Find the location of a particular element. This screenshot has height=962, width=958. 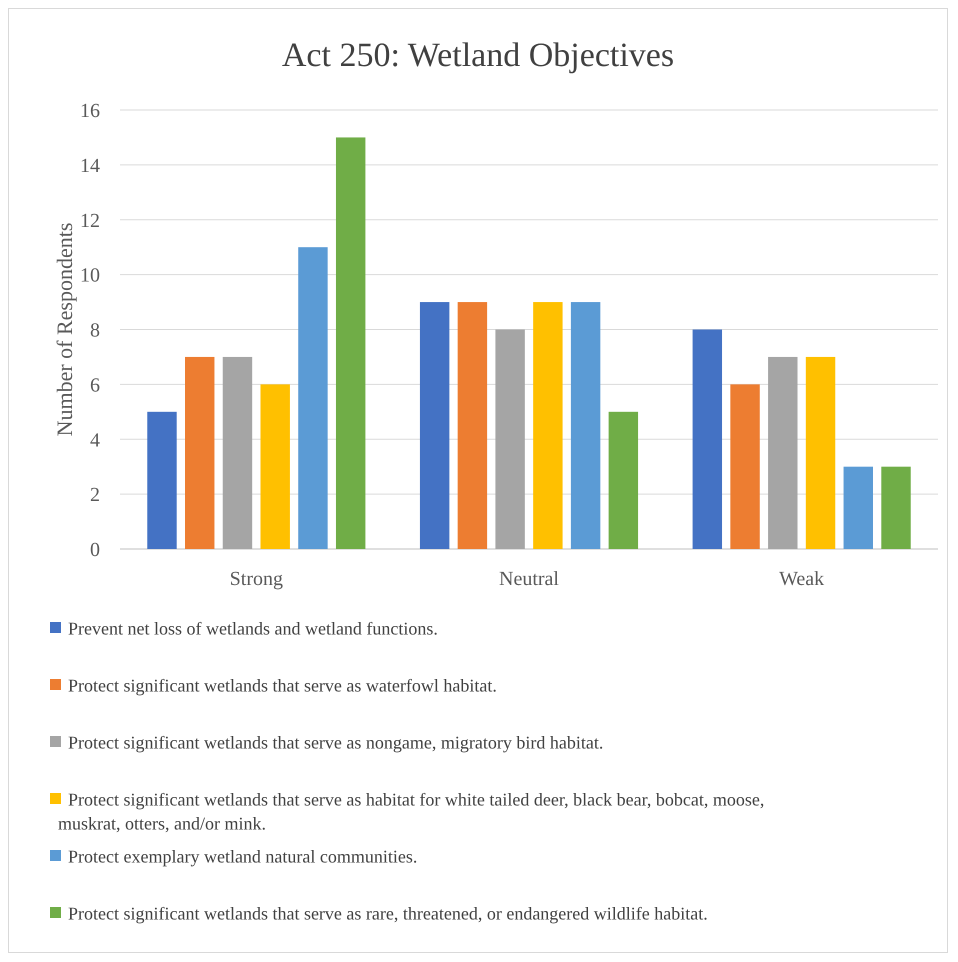

legend-label: Protect significant wetlands that serve as habitat for white tailed deer, black bear, bobcat, moose, muskrat, otters, and/or mink. is located at coordinates (411, 811).